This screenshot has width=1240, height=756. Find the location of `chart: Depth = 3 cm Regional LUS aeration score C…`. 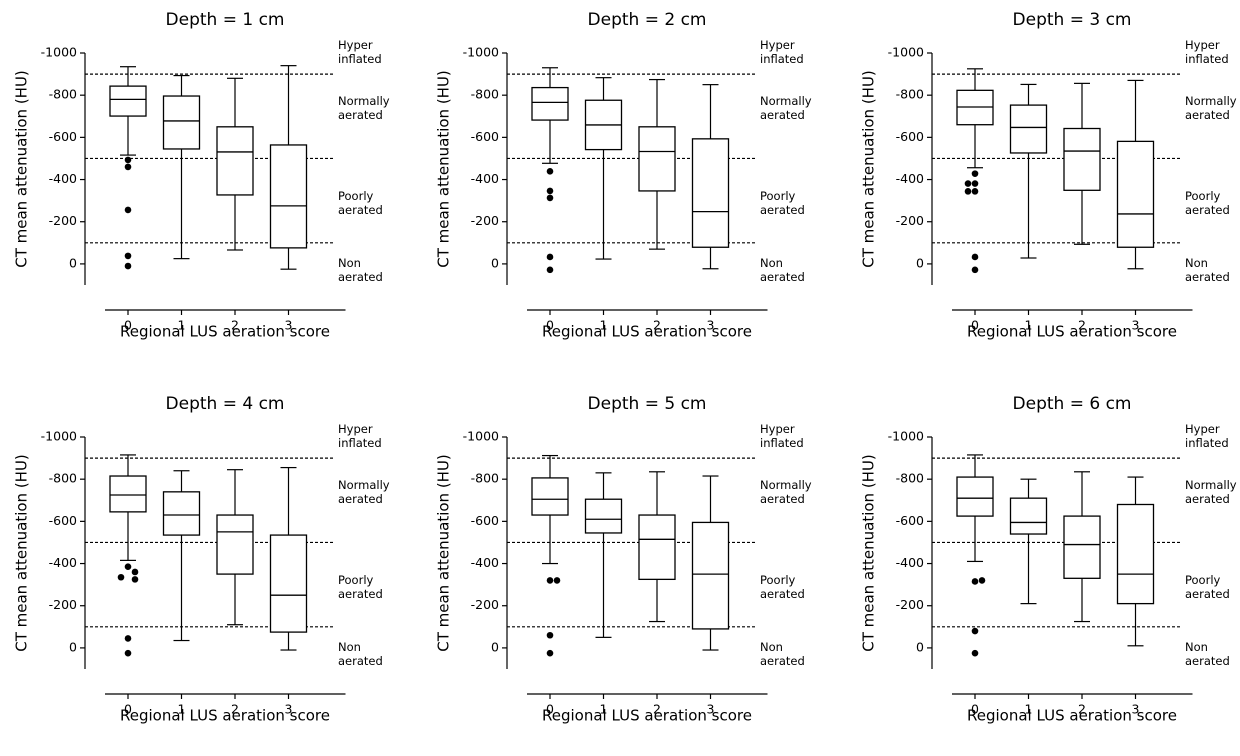

chart: Depth = 3 cm Regional LUS aeration score C… is located at coordinates (1026, 175).